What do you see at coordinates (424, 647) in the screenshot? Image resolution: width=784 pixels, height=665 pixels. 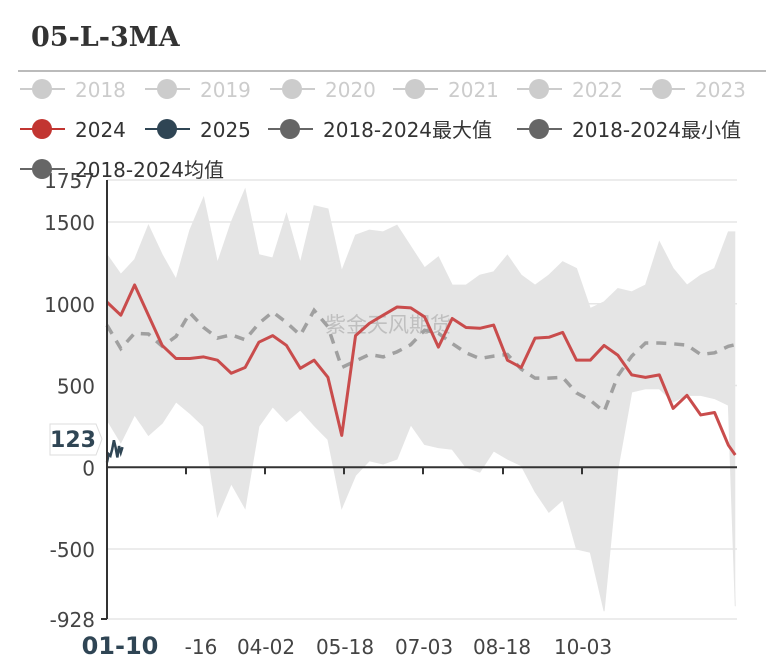 I see `x-tick-label: 07-03` at bounding box center [424, 647].